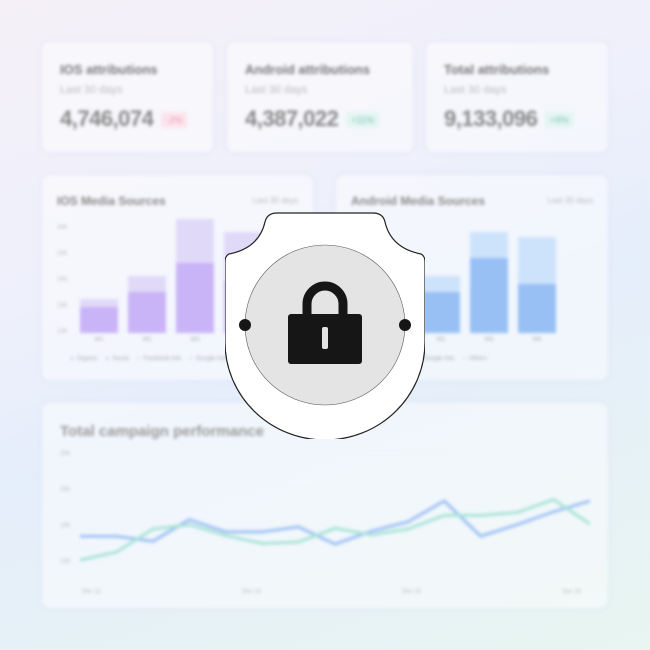 The width and height of the screenshot is (650, 650). What do you see at coordinates (92, 592) in the screenshot?
I see `x-tick-label: Dec 12` at bounding box center [92, 592].